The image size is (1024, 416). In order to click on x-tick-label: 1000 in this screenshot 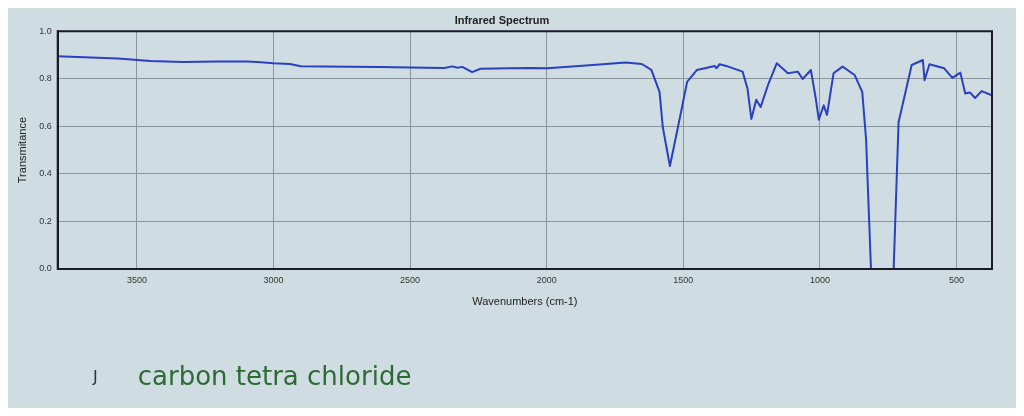, I will do `click(819, 279)`.